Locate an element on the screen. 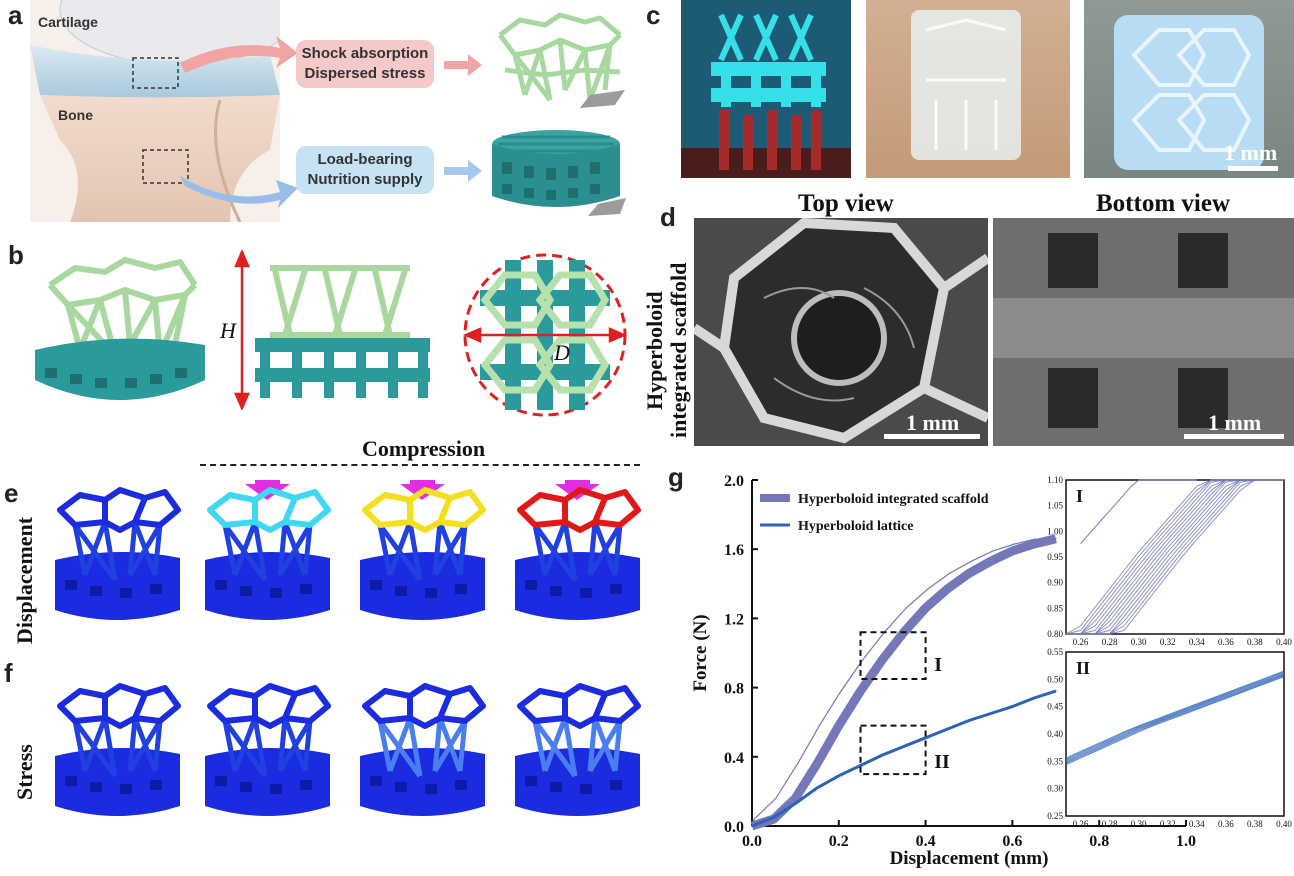 The width and height of the screenshot is (1294, 876). displacement-row-label: Displacement is located at coordinates (24, 580).